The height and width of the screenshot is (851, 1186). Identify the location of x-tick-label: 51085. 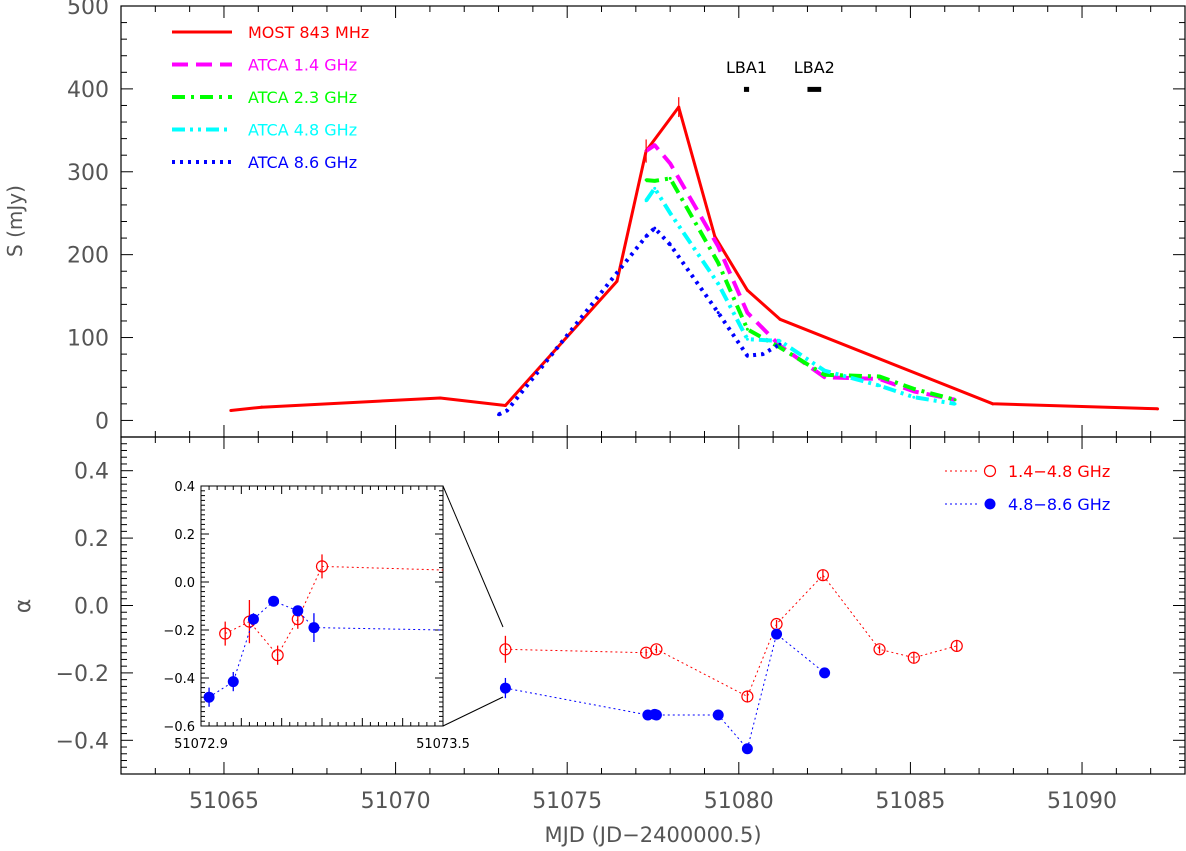
(910, 801).